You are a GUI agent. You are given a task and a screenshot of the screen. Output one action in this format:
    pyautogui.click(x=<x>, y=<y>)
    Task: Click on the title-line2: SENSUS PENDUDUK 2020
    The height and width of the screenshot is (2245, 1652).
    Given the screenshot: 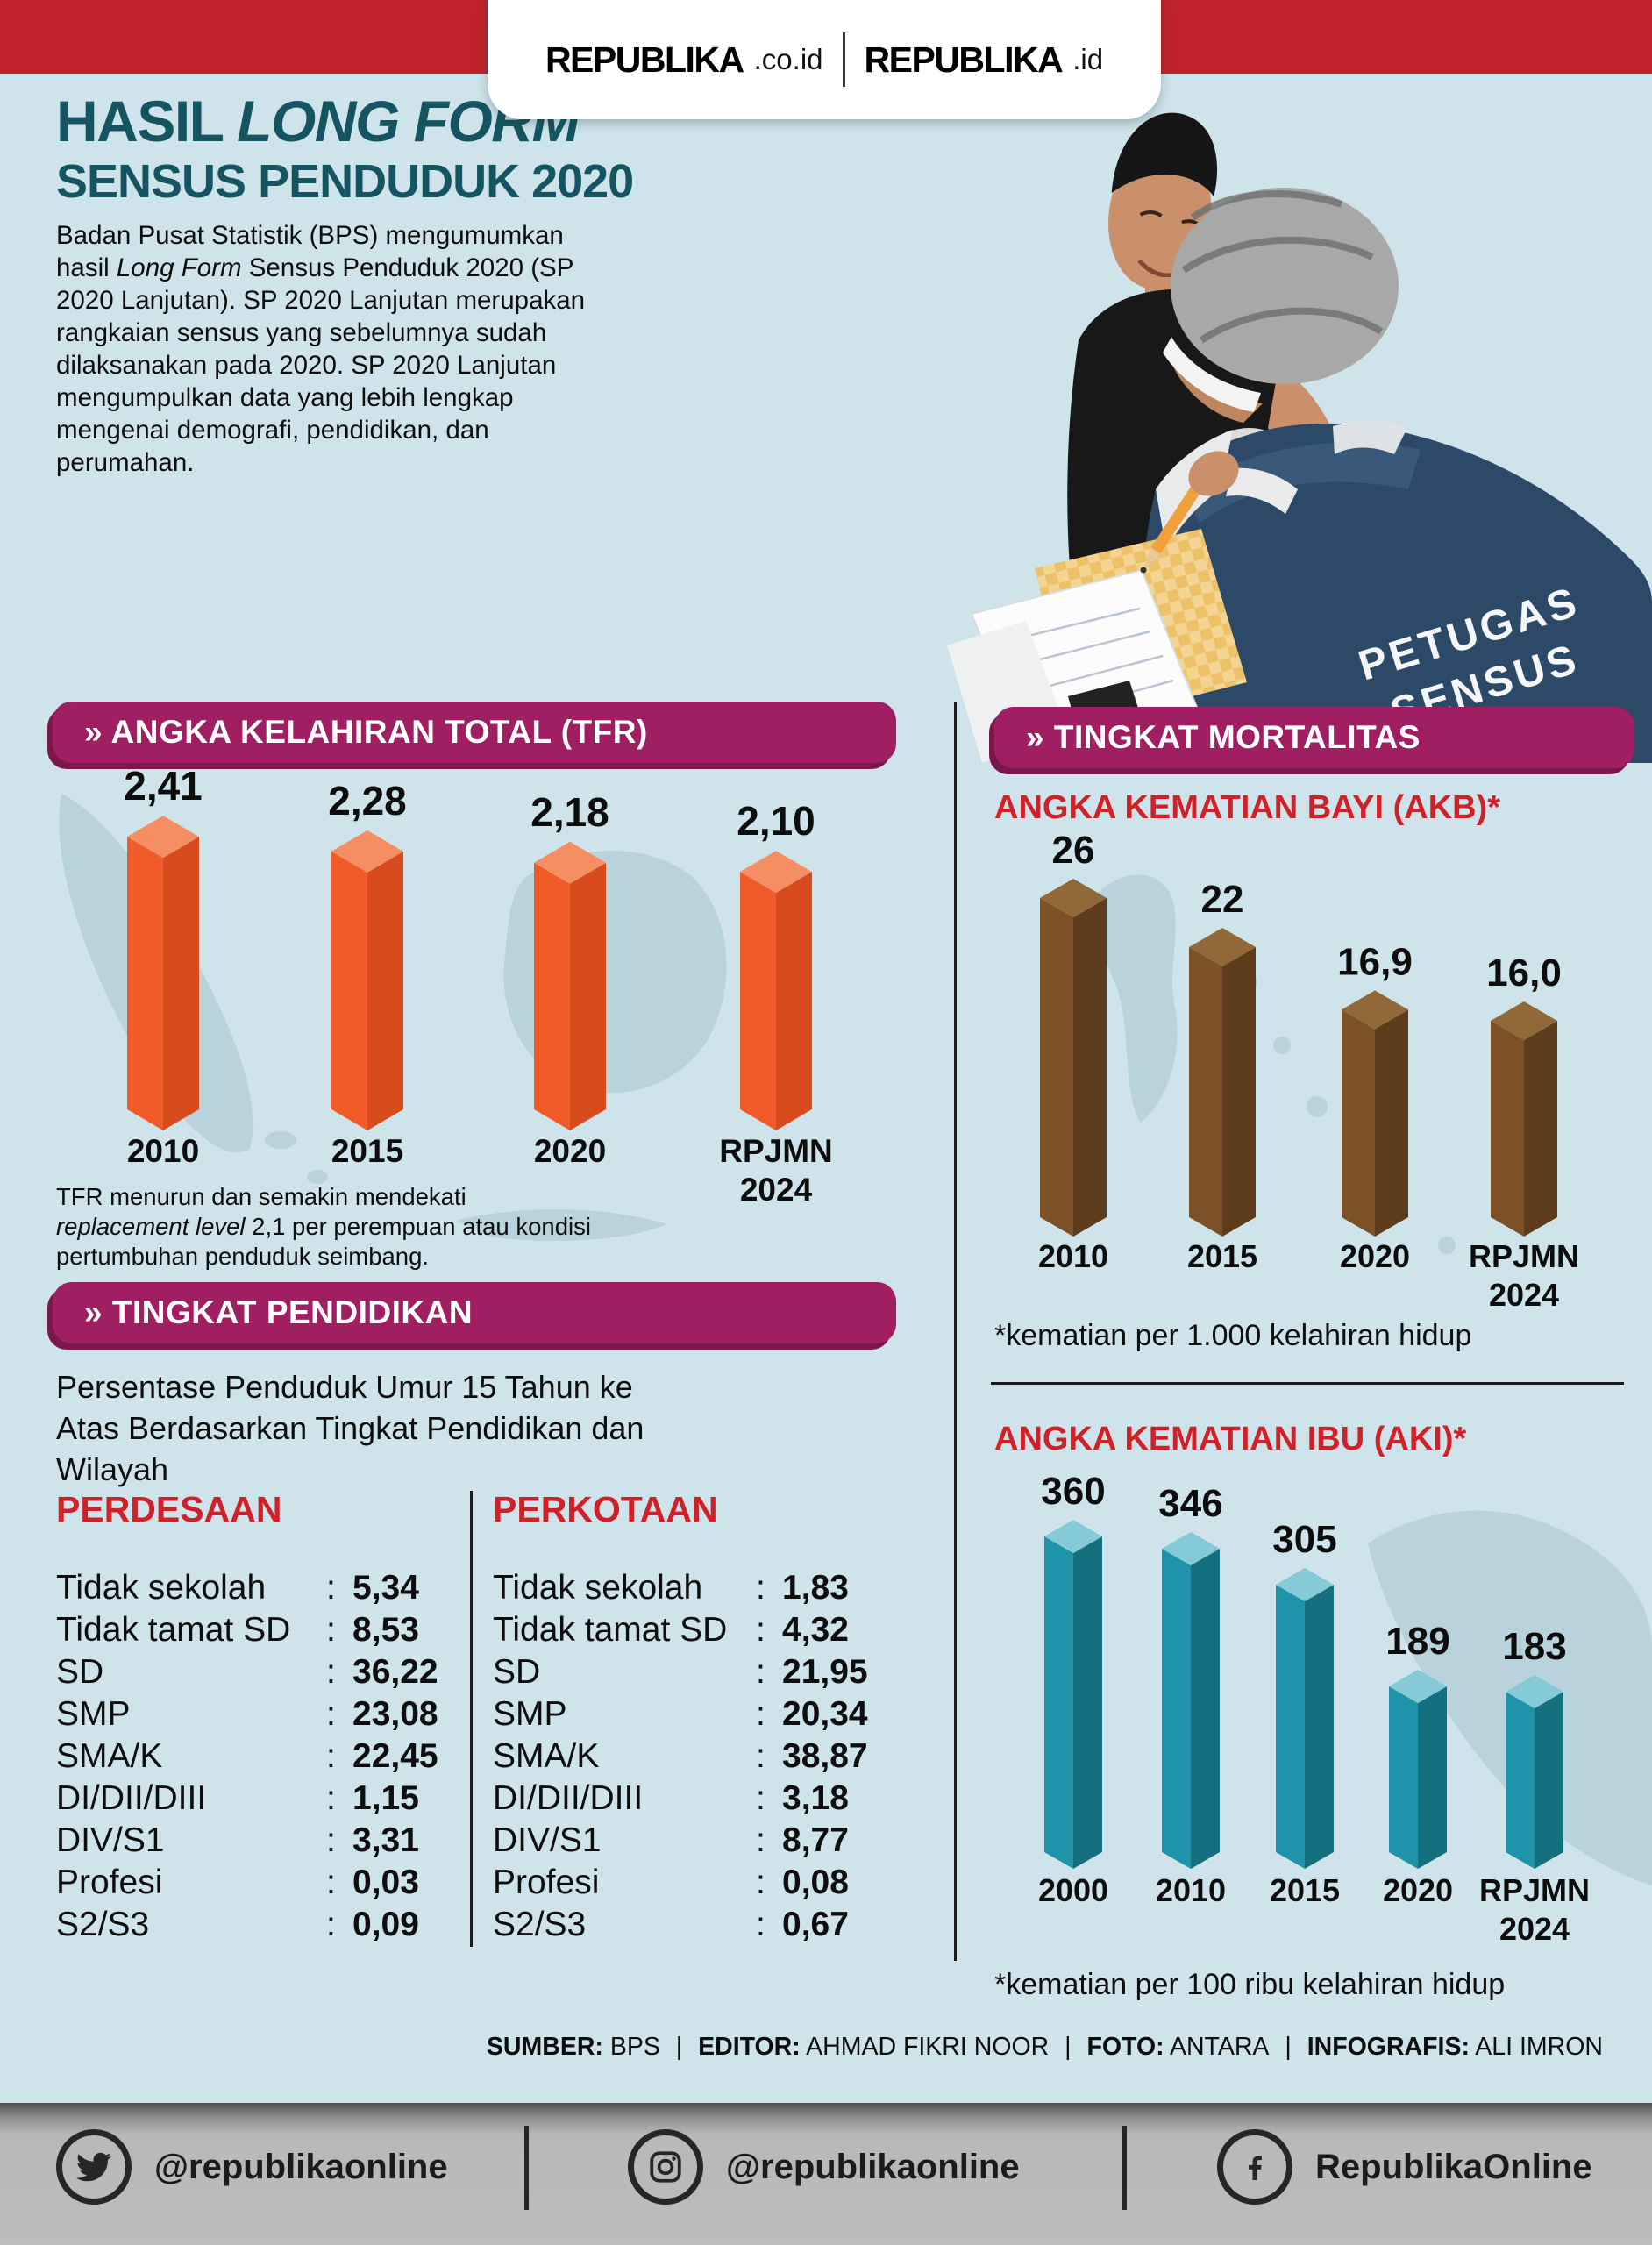 What is the action you would take?
    pyautogui.click(x=345, y=181)
    